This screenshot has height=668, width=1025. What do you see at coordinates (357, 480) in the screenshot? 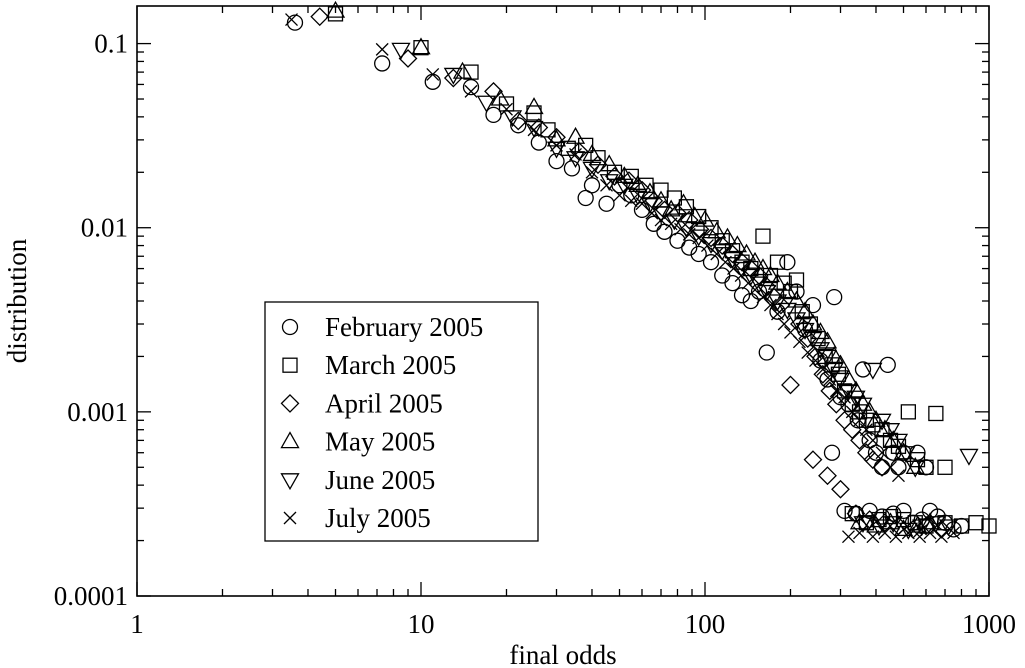
I see `legend-item: June 2005` at bounding box center [357, 480].